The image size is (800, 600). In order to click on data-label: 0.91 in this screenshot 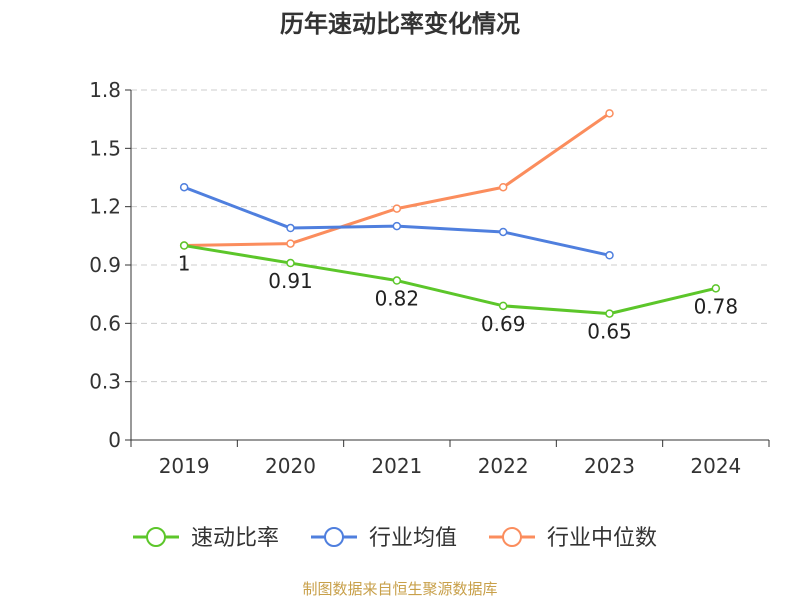, I will do `click(290, 281)`.